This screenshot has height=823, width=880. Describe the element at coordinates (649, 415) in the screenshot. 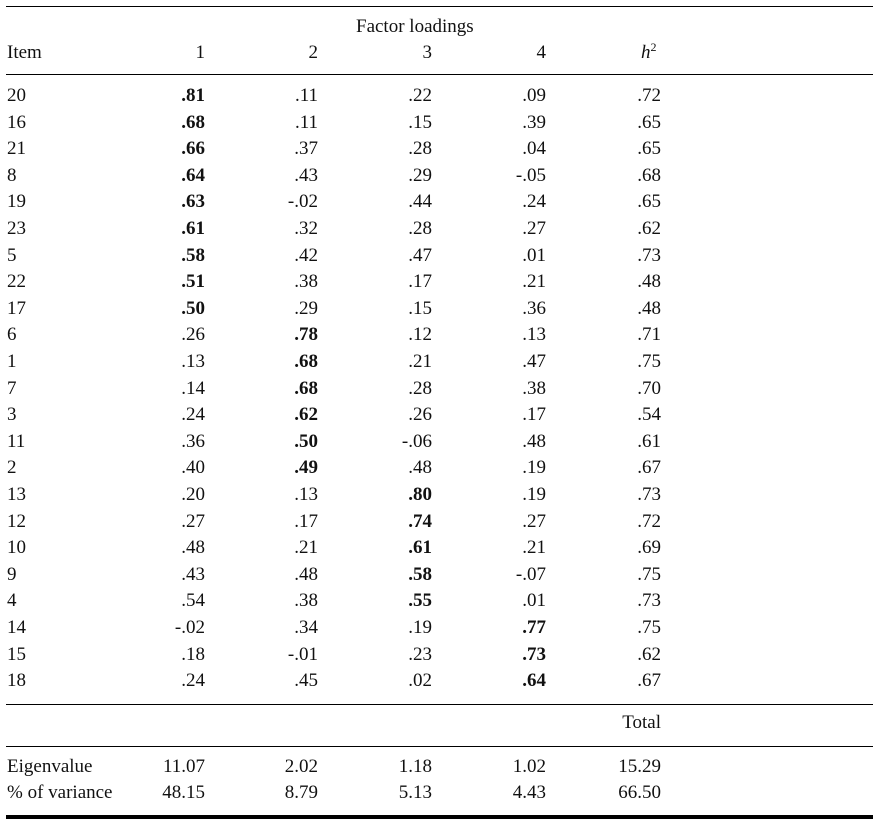

I see `communality: .54` at that location.